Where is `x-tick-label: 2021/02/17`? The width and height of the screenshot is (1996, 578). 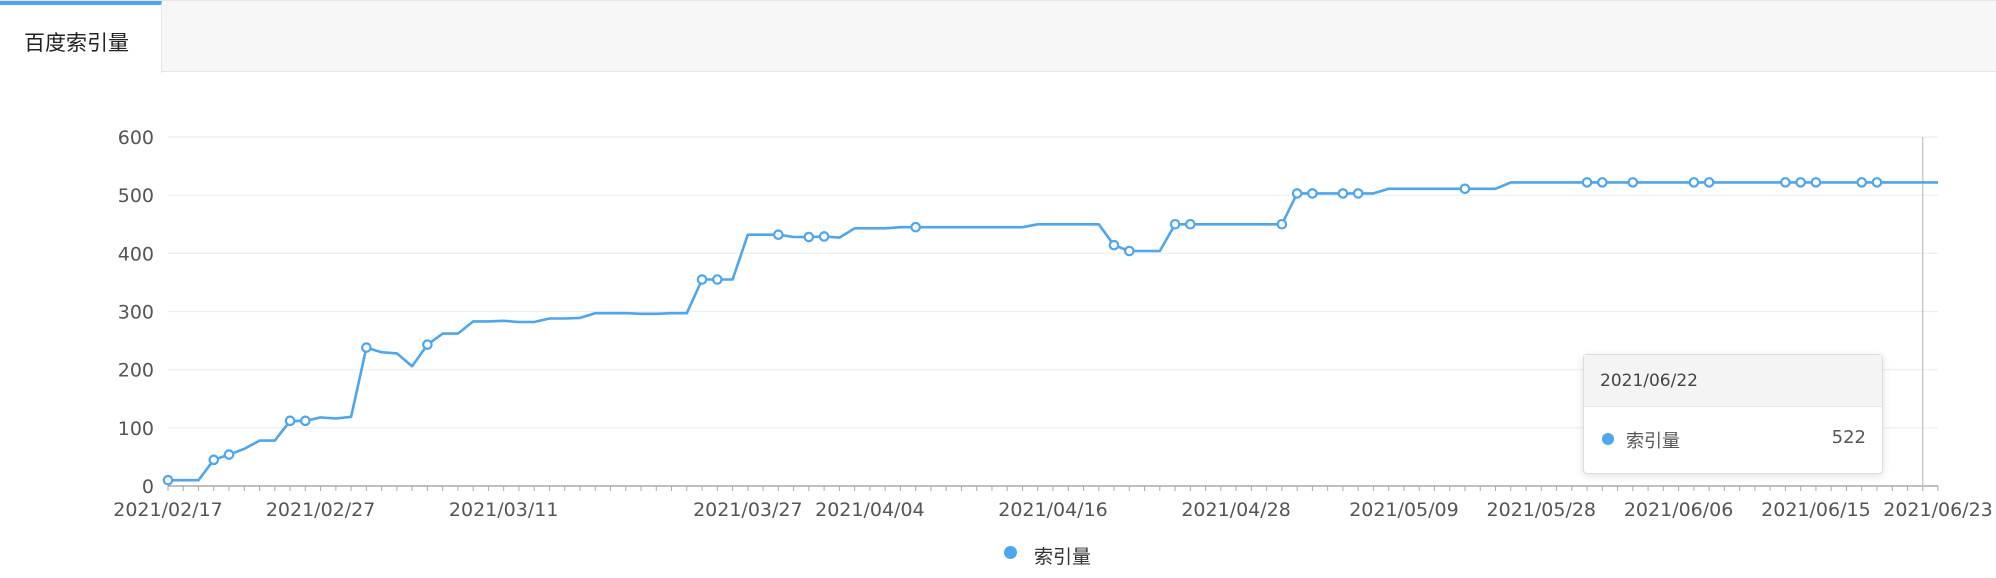 x-tick-label: 2021/02/17 is located at coordinates (168, 510).